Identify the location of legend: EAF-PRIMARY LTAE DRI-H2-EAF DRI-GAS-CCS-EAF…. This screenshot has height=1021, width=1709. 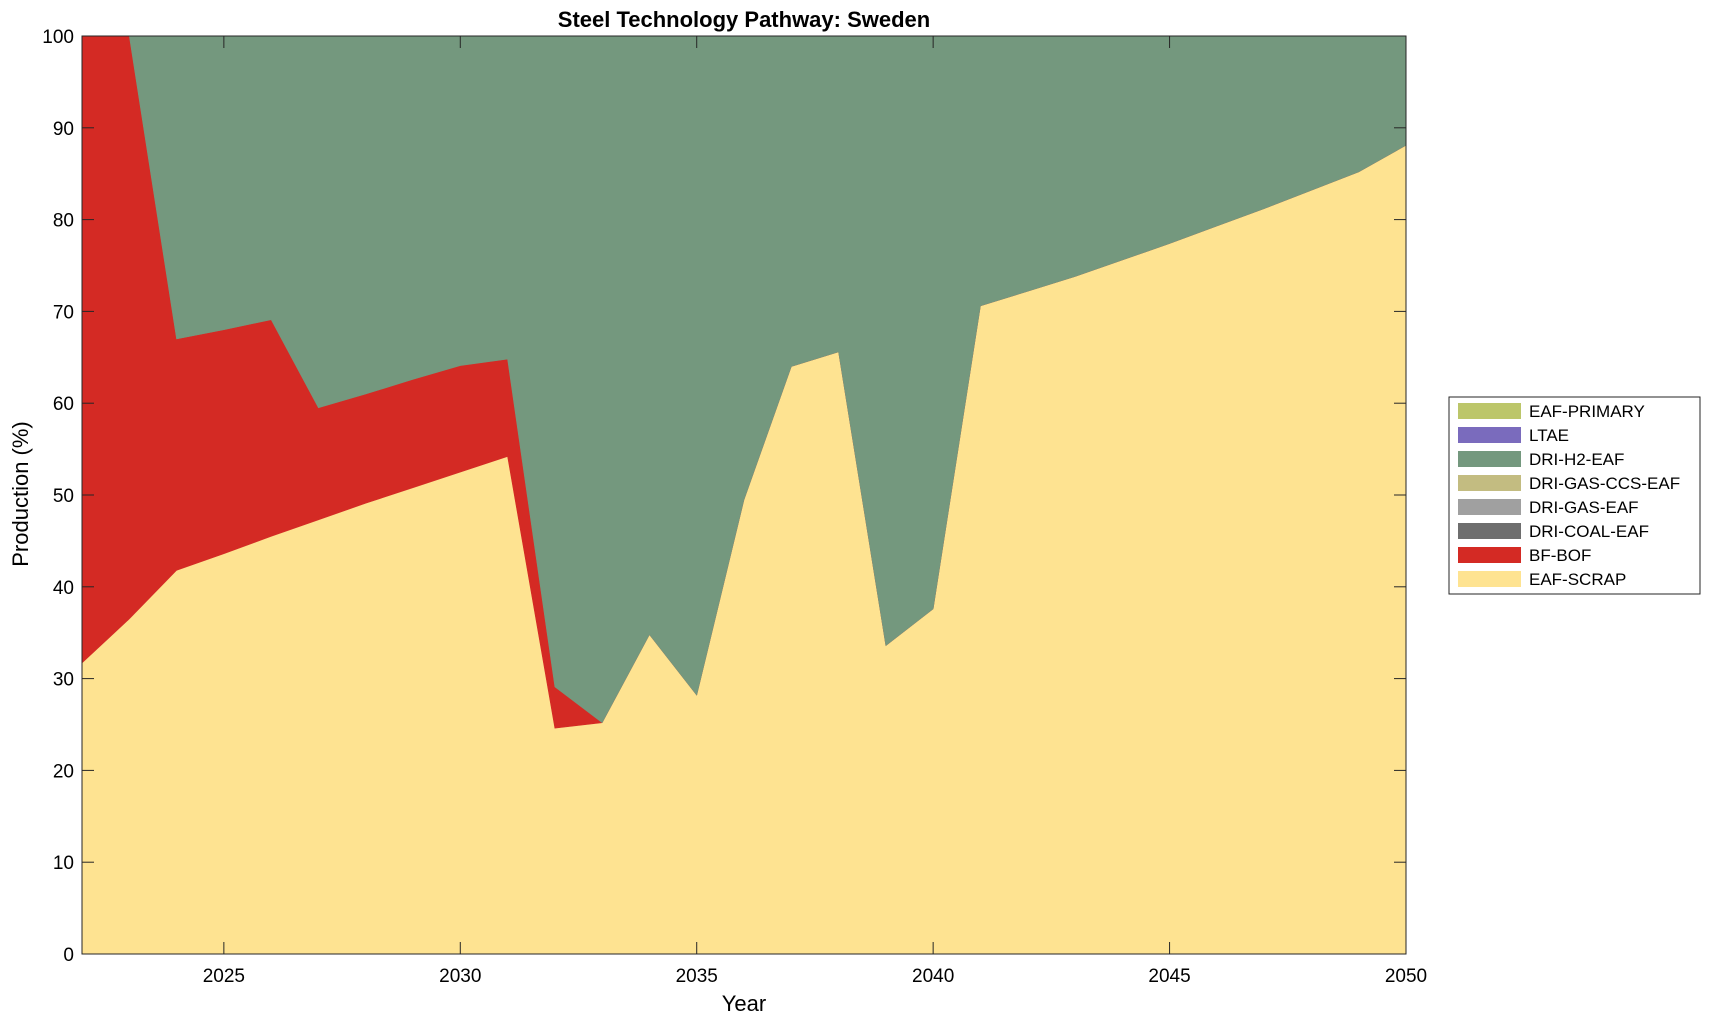
(1574, 495).